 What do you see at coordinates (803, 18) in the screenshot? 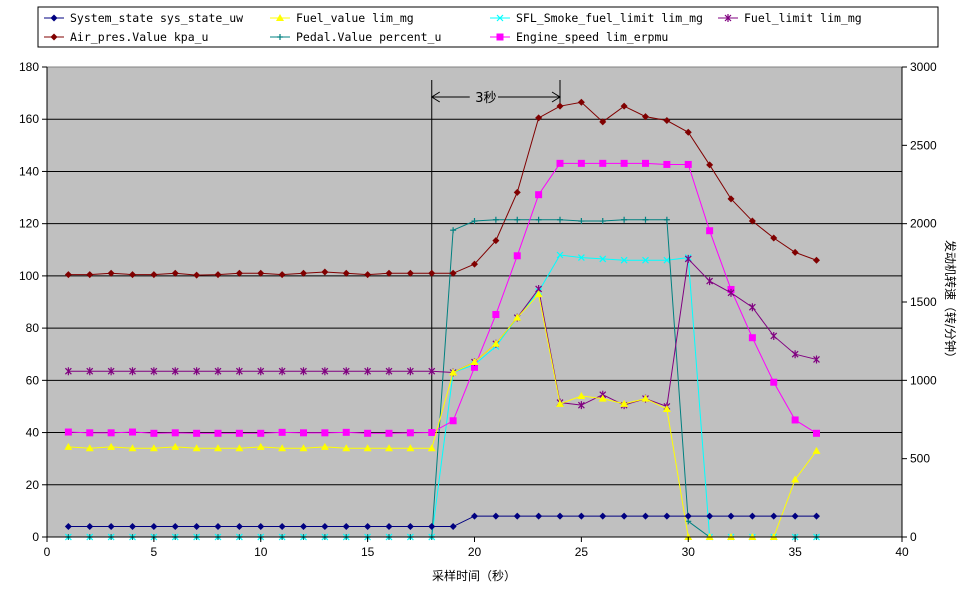
I see `legend-label: Fuel_limit lim_mg` at bounding box center [803, 18].